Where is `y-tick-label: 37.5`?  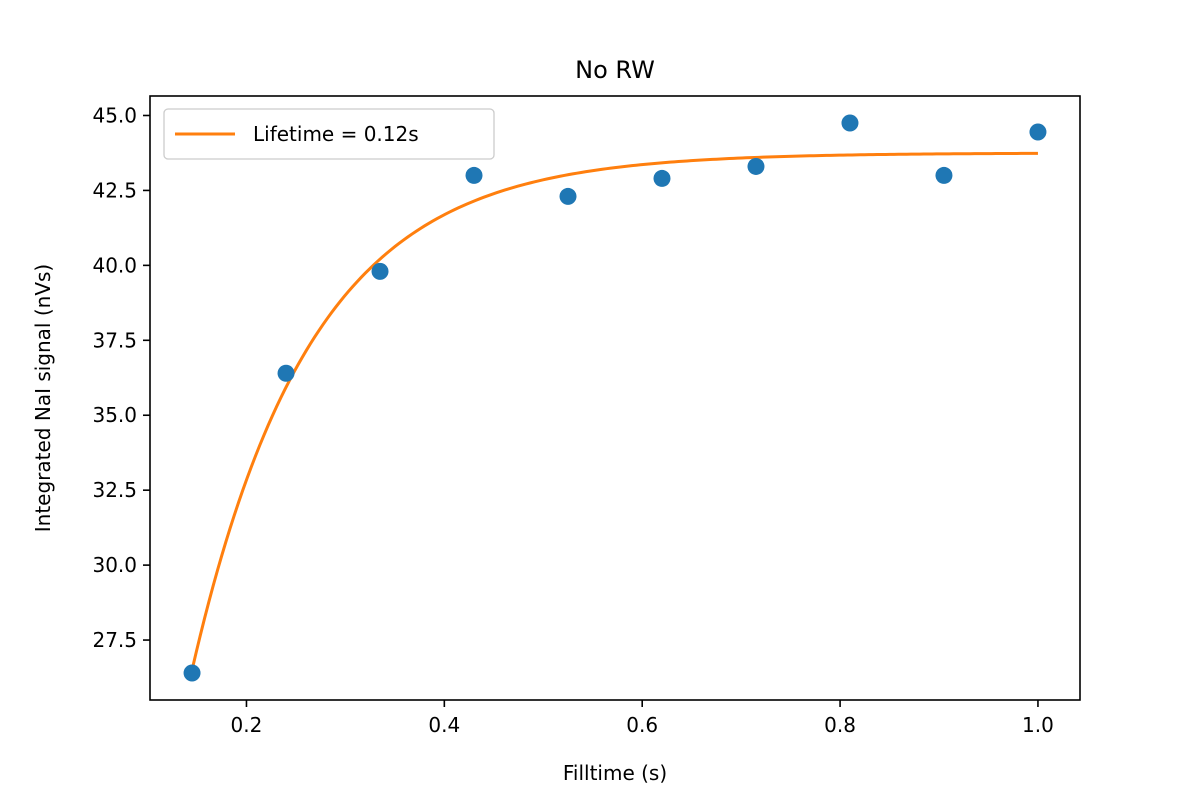
y-tick-label: 37.5 is located at coordinates (114, 340).